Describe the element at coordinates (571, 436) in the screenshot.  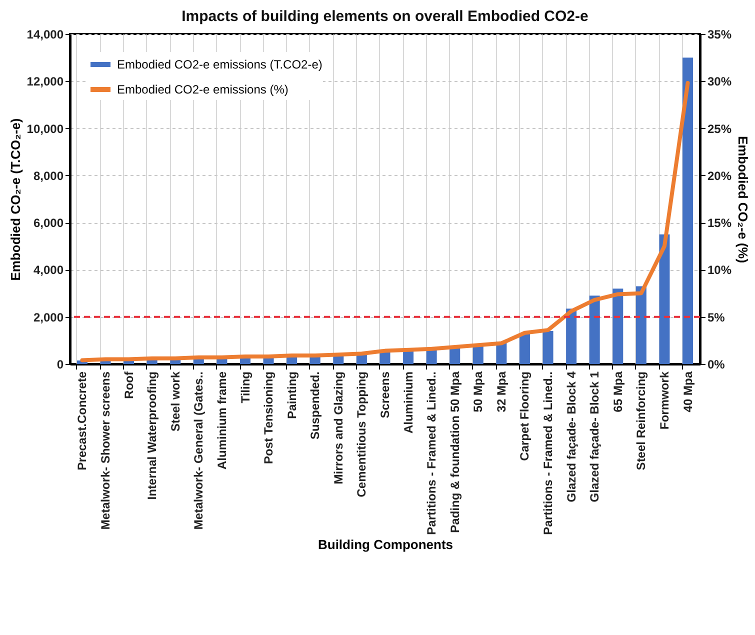
I see `x-tick-label: Glazed façade- Block 4` at that location.